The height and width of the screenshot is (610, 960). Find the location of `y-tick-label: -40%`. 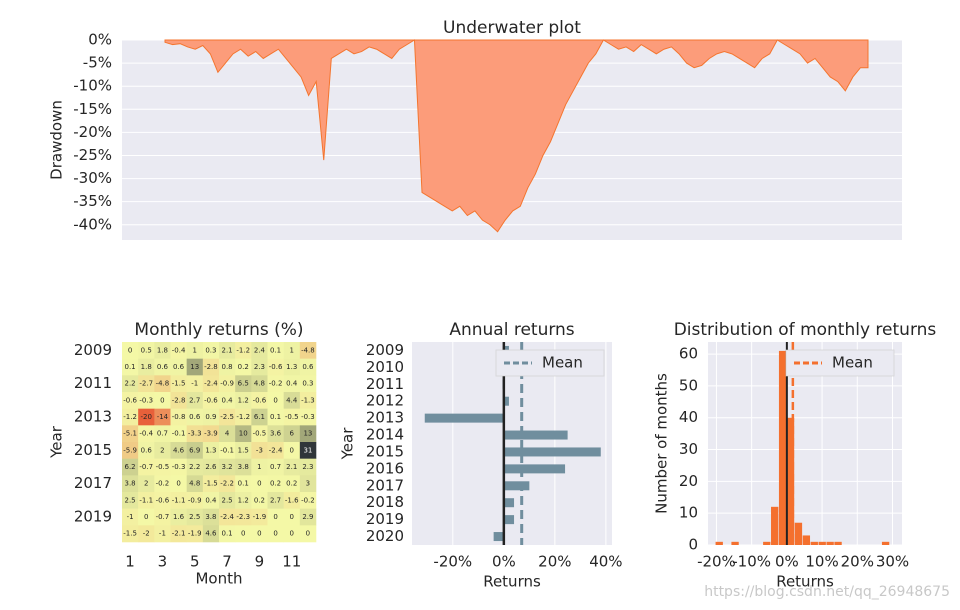

y-tick-label: -40% is located at coordinates (92, 224).